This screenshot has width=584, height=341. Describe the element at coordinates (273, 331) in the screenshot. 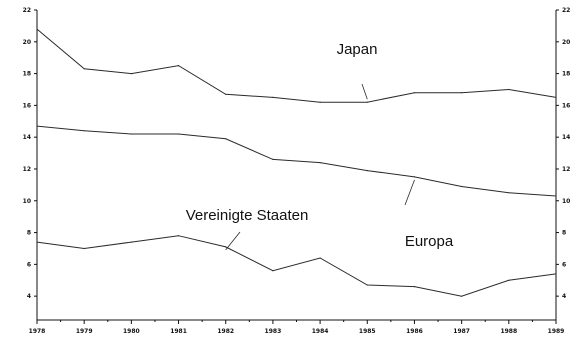

I see `x-tick-label: 1983` at that location.